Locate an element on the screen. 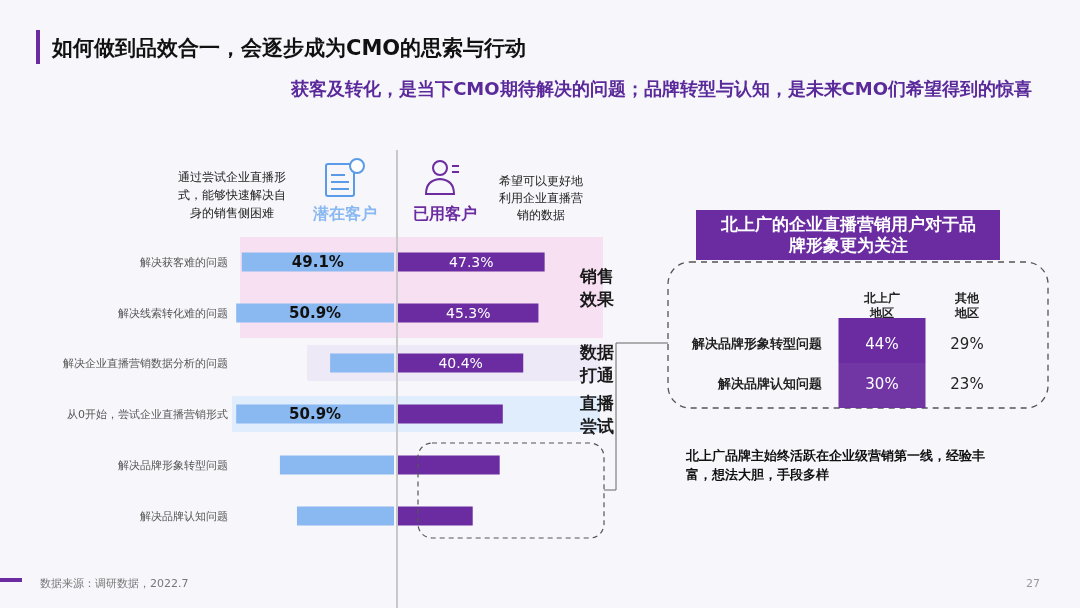 This screenshot has width=1080, height=608. legend-label: 已用客户 is located at coordinates (445, 213).